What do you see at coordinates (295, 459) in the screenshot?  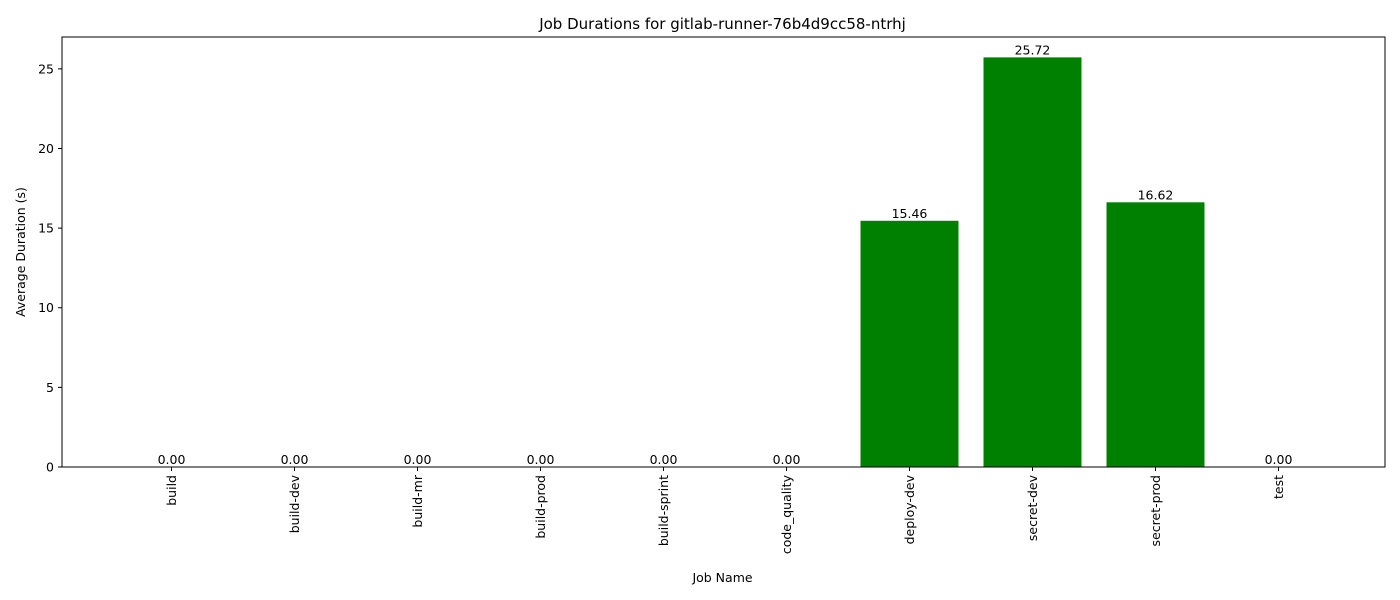 I see `data-label-build-dev: 0.00` at bounding box center [295, 459].